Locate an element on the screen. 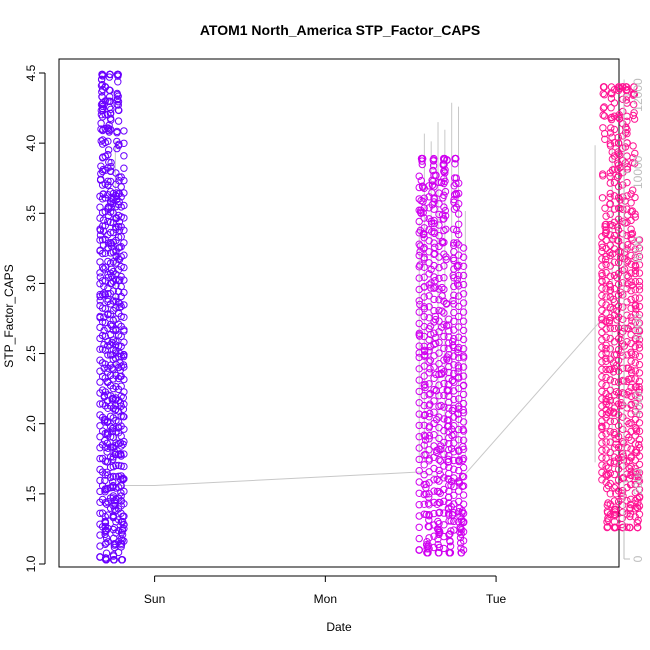 The width and height of the screenshot is (650, 650). y-tick-label: 4.0 is located at coordinates (31, 142).